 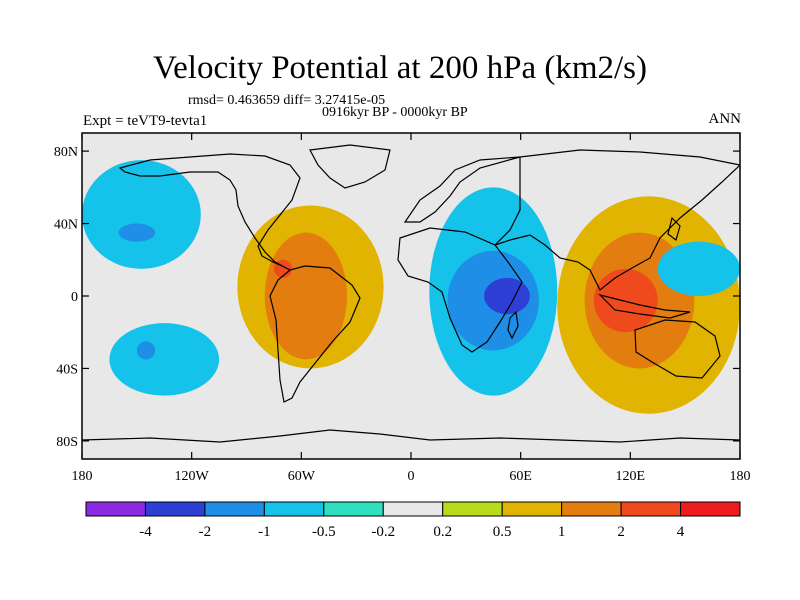 I want to click on x-tick-label: 120E, so click(x=631, y=476).